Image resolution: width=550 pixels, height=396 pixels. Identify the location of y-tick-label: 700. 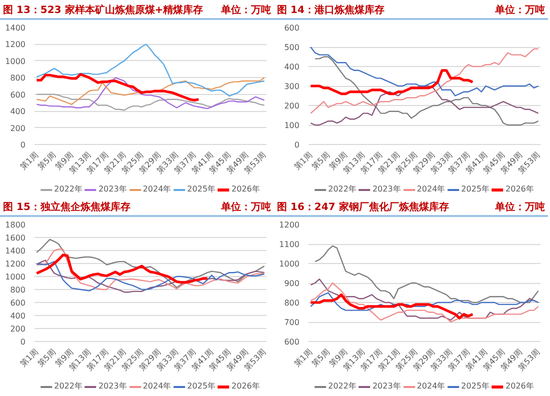
(292, 322).